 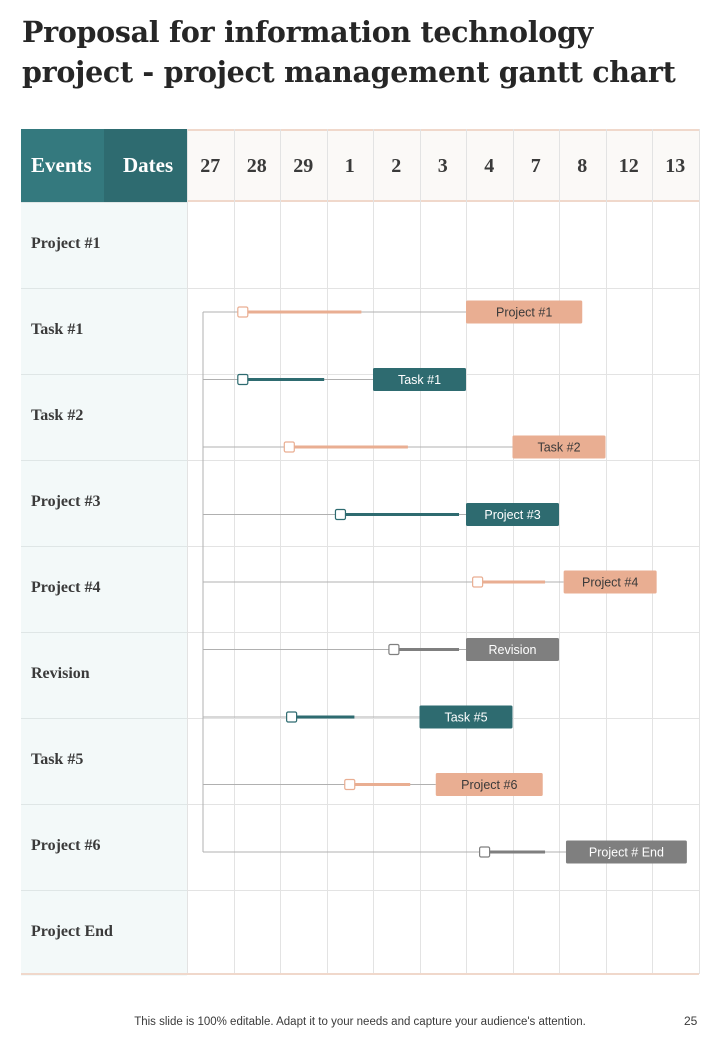 I want to click on event-label: Task #2, so click(x=57, y=415).